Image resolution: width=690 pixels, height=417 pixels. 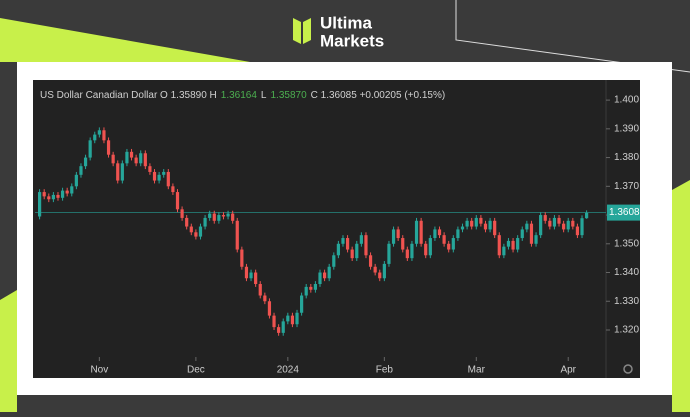 What do you see at coordinates (626, 100) in the screenshot?
I see `y-tick-label: 1.400` at bounding box center [626, 100].